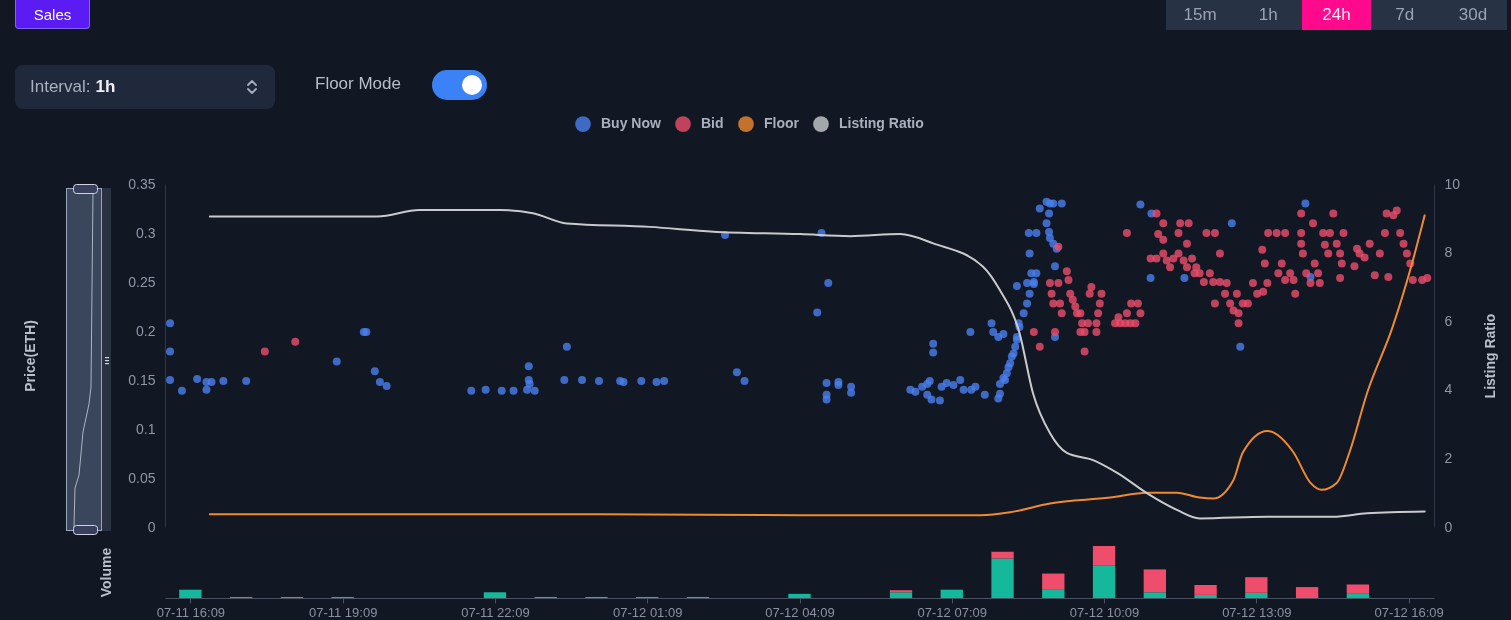 This screenshot has width=1511, height=620. I want to click on y-tick-label: 0.05, so click(142, 477).